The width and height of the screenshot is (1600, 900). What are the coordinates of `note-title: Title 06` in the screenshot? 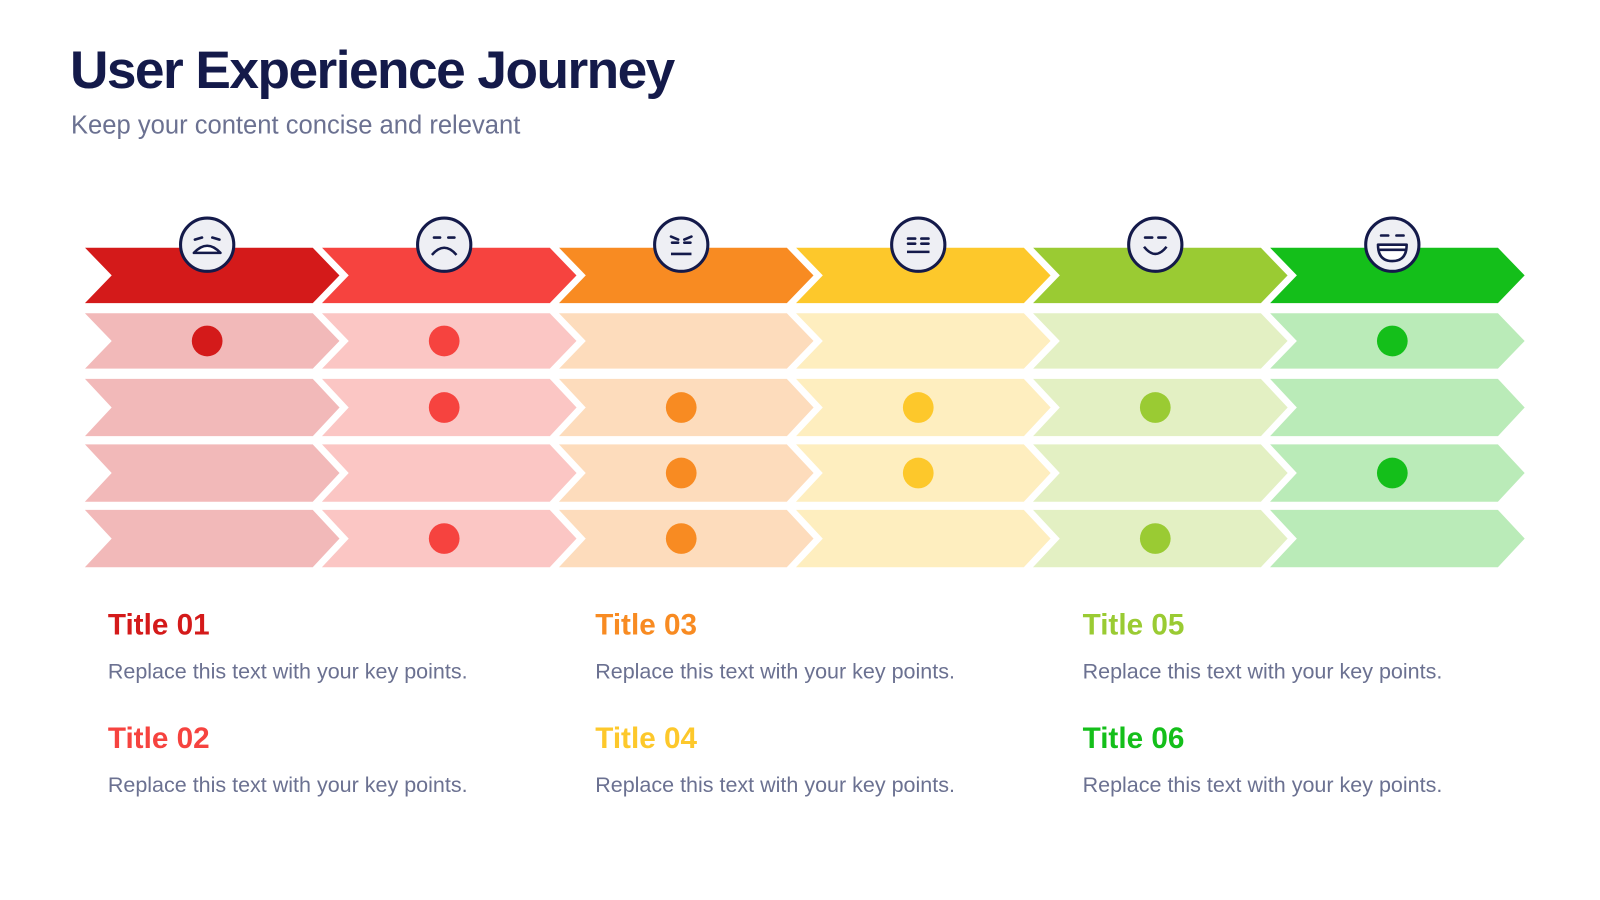 It's located at (1134, 738).